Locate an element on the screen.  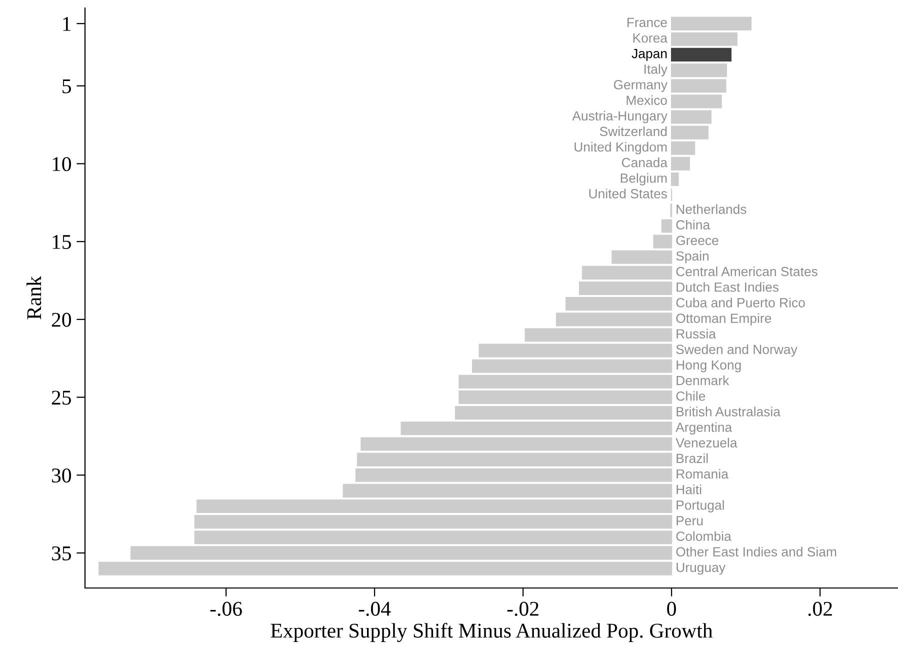
y-axis-title: Rank is located at coordinates (34, 298).